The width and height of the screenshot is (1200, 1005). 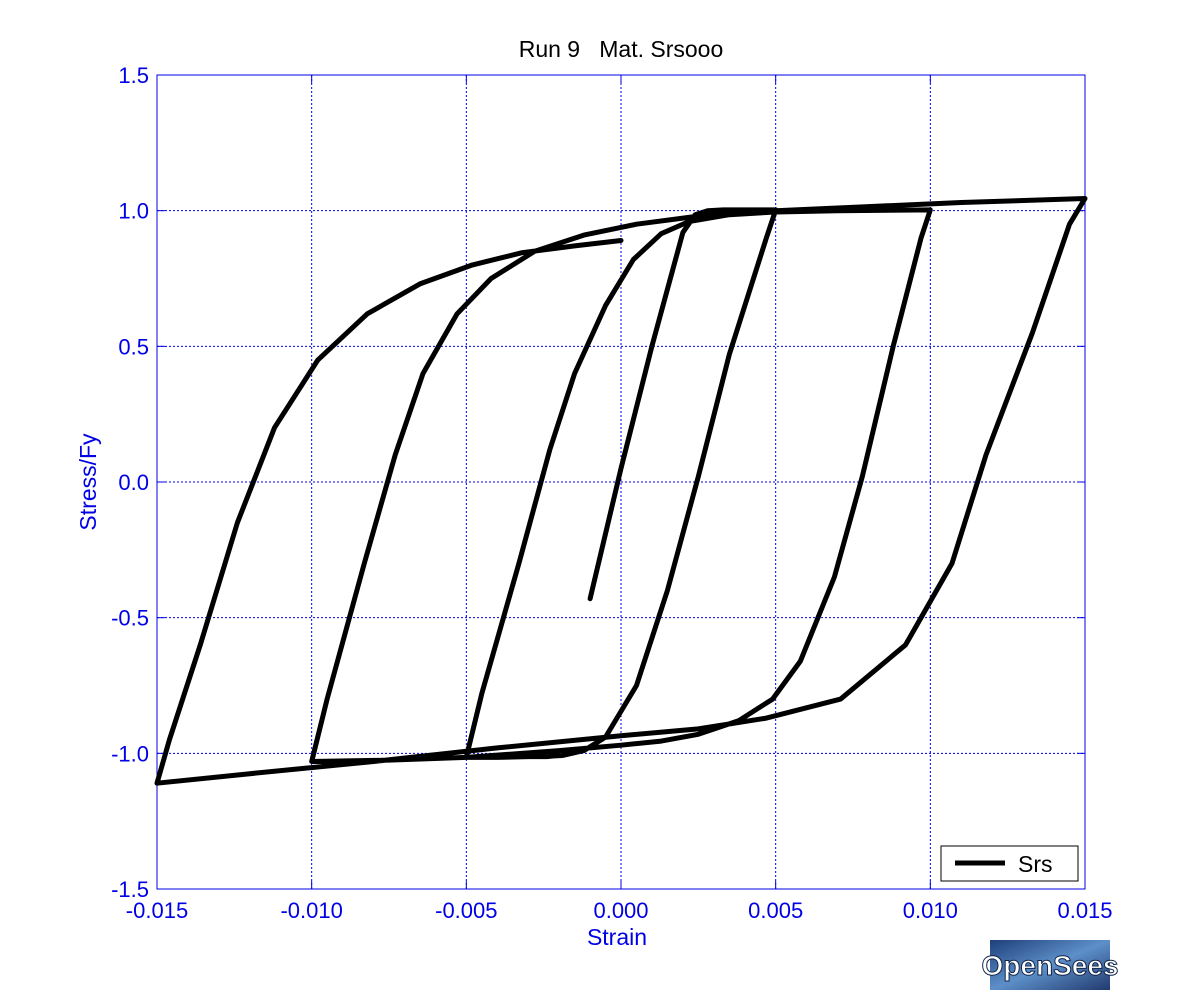 I want to click on y-tick-label: -0.5, so click(x=130, y=618).